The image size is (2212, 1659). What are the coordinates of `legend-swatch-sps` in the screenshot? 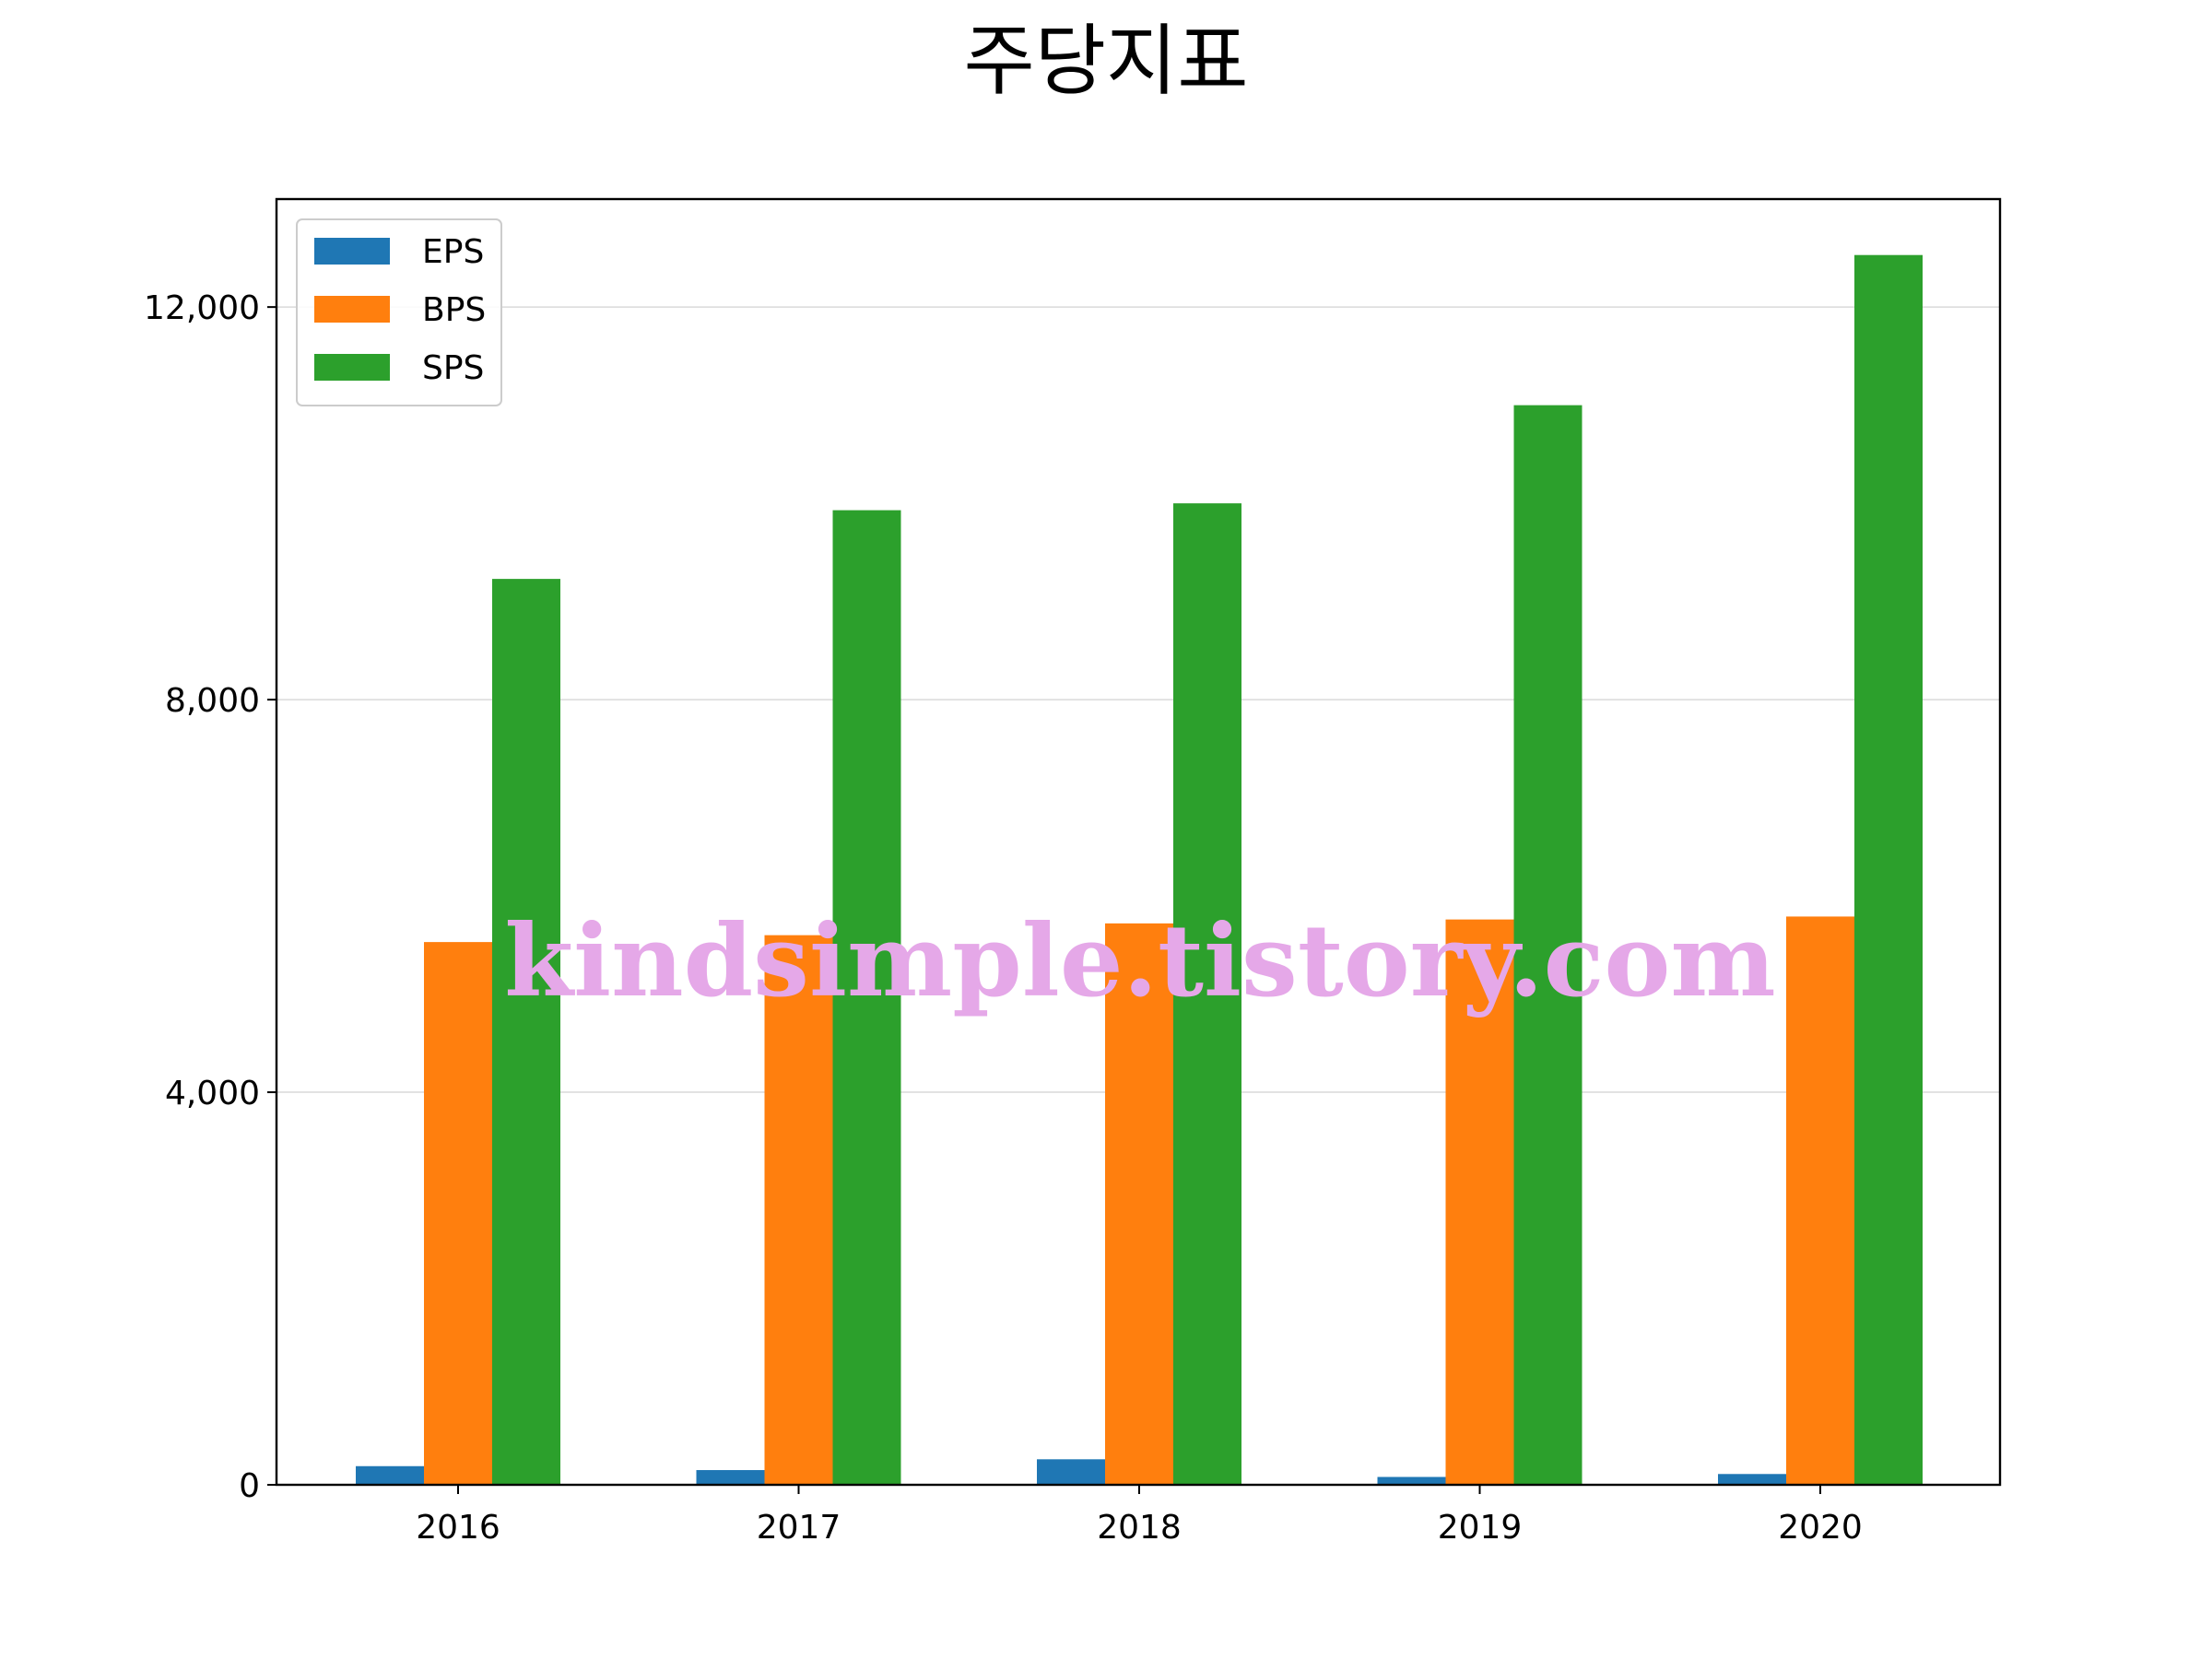 It's located at (352, 367).